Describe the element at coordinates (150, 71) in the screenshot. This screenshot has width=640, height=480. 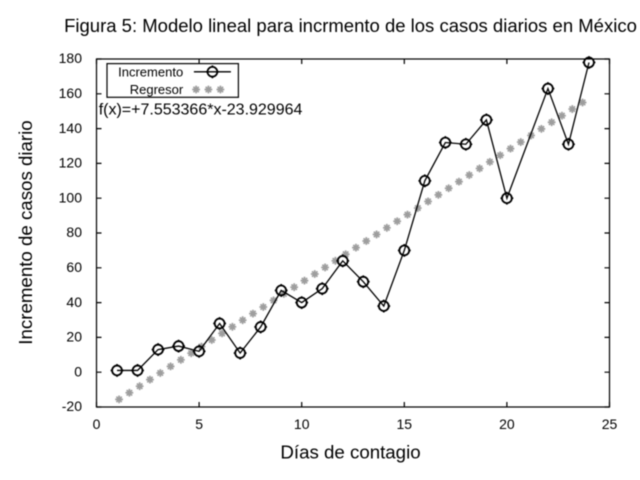
I see `svg-text: Incremento` at that location.